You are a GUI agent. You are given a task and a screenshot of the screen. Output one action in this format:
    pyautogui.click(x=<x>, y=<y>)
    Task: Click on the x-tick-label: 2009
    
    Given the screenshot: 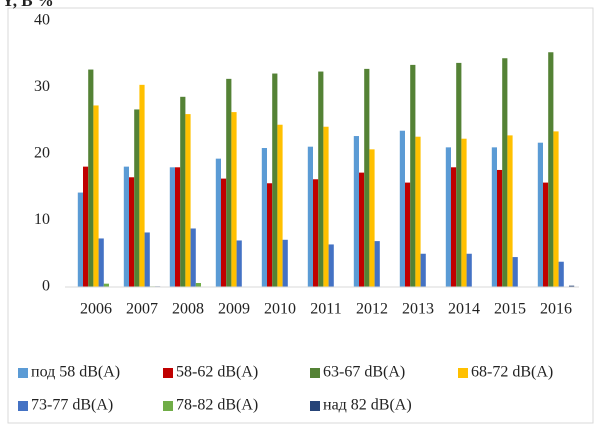 What is the action you would take?
    pyautogui.click(x=234, y=309)
    